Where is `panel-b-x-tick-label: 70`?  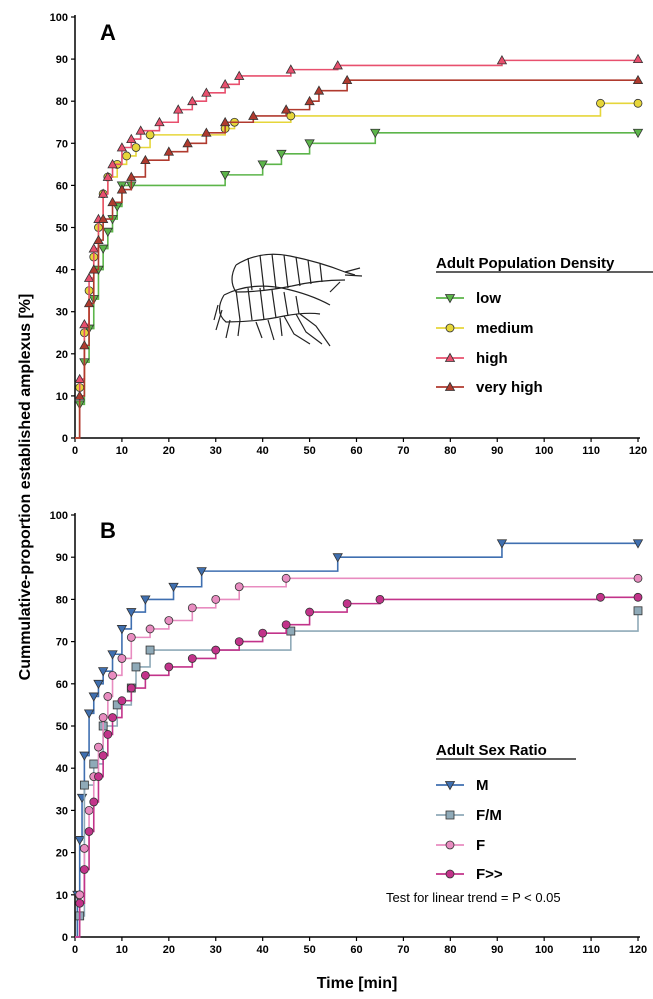 panel-b-x-tick-label: 70 is located at coordinates (403, 950).